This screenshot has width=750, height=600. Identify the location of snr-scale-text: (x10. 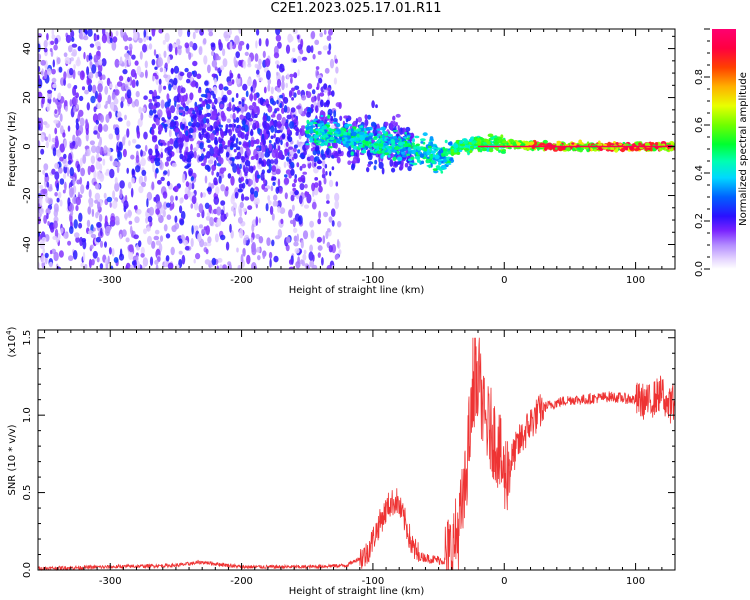
(12, 346).